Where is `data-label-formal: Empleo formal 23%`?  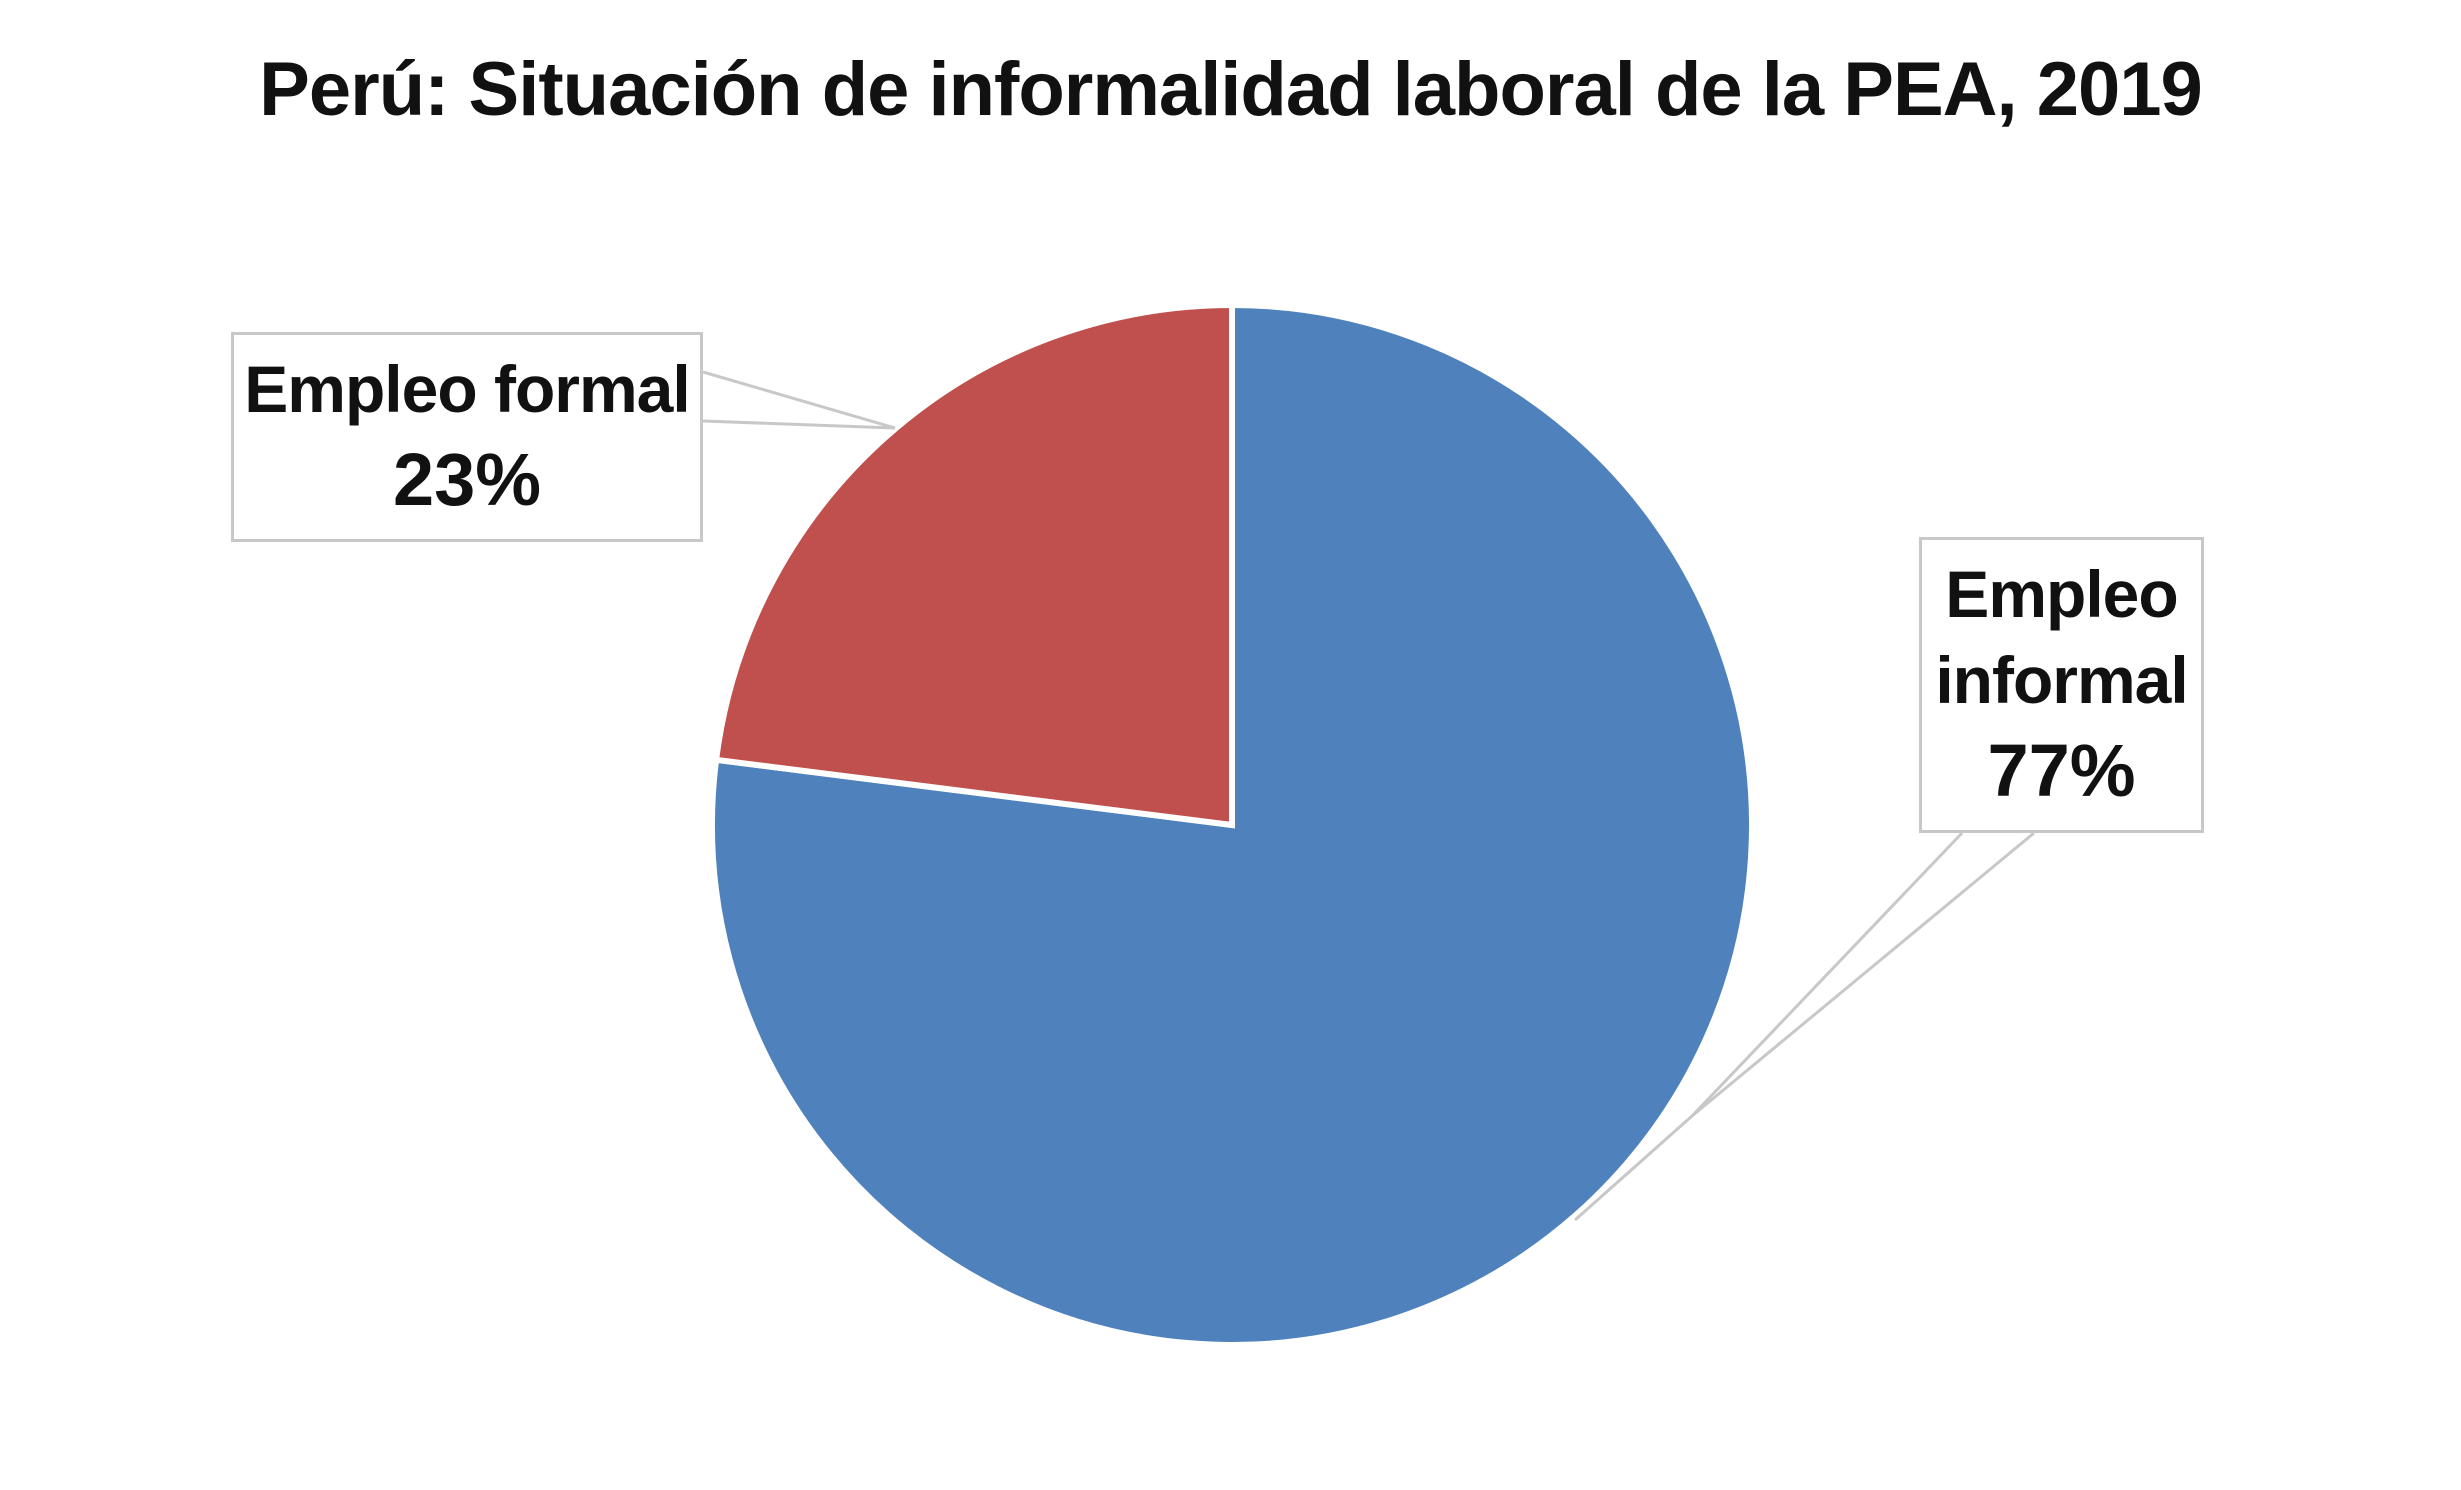
data-label-formal: Empleo formal 23% is located at coordinates (467, 437).